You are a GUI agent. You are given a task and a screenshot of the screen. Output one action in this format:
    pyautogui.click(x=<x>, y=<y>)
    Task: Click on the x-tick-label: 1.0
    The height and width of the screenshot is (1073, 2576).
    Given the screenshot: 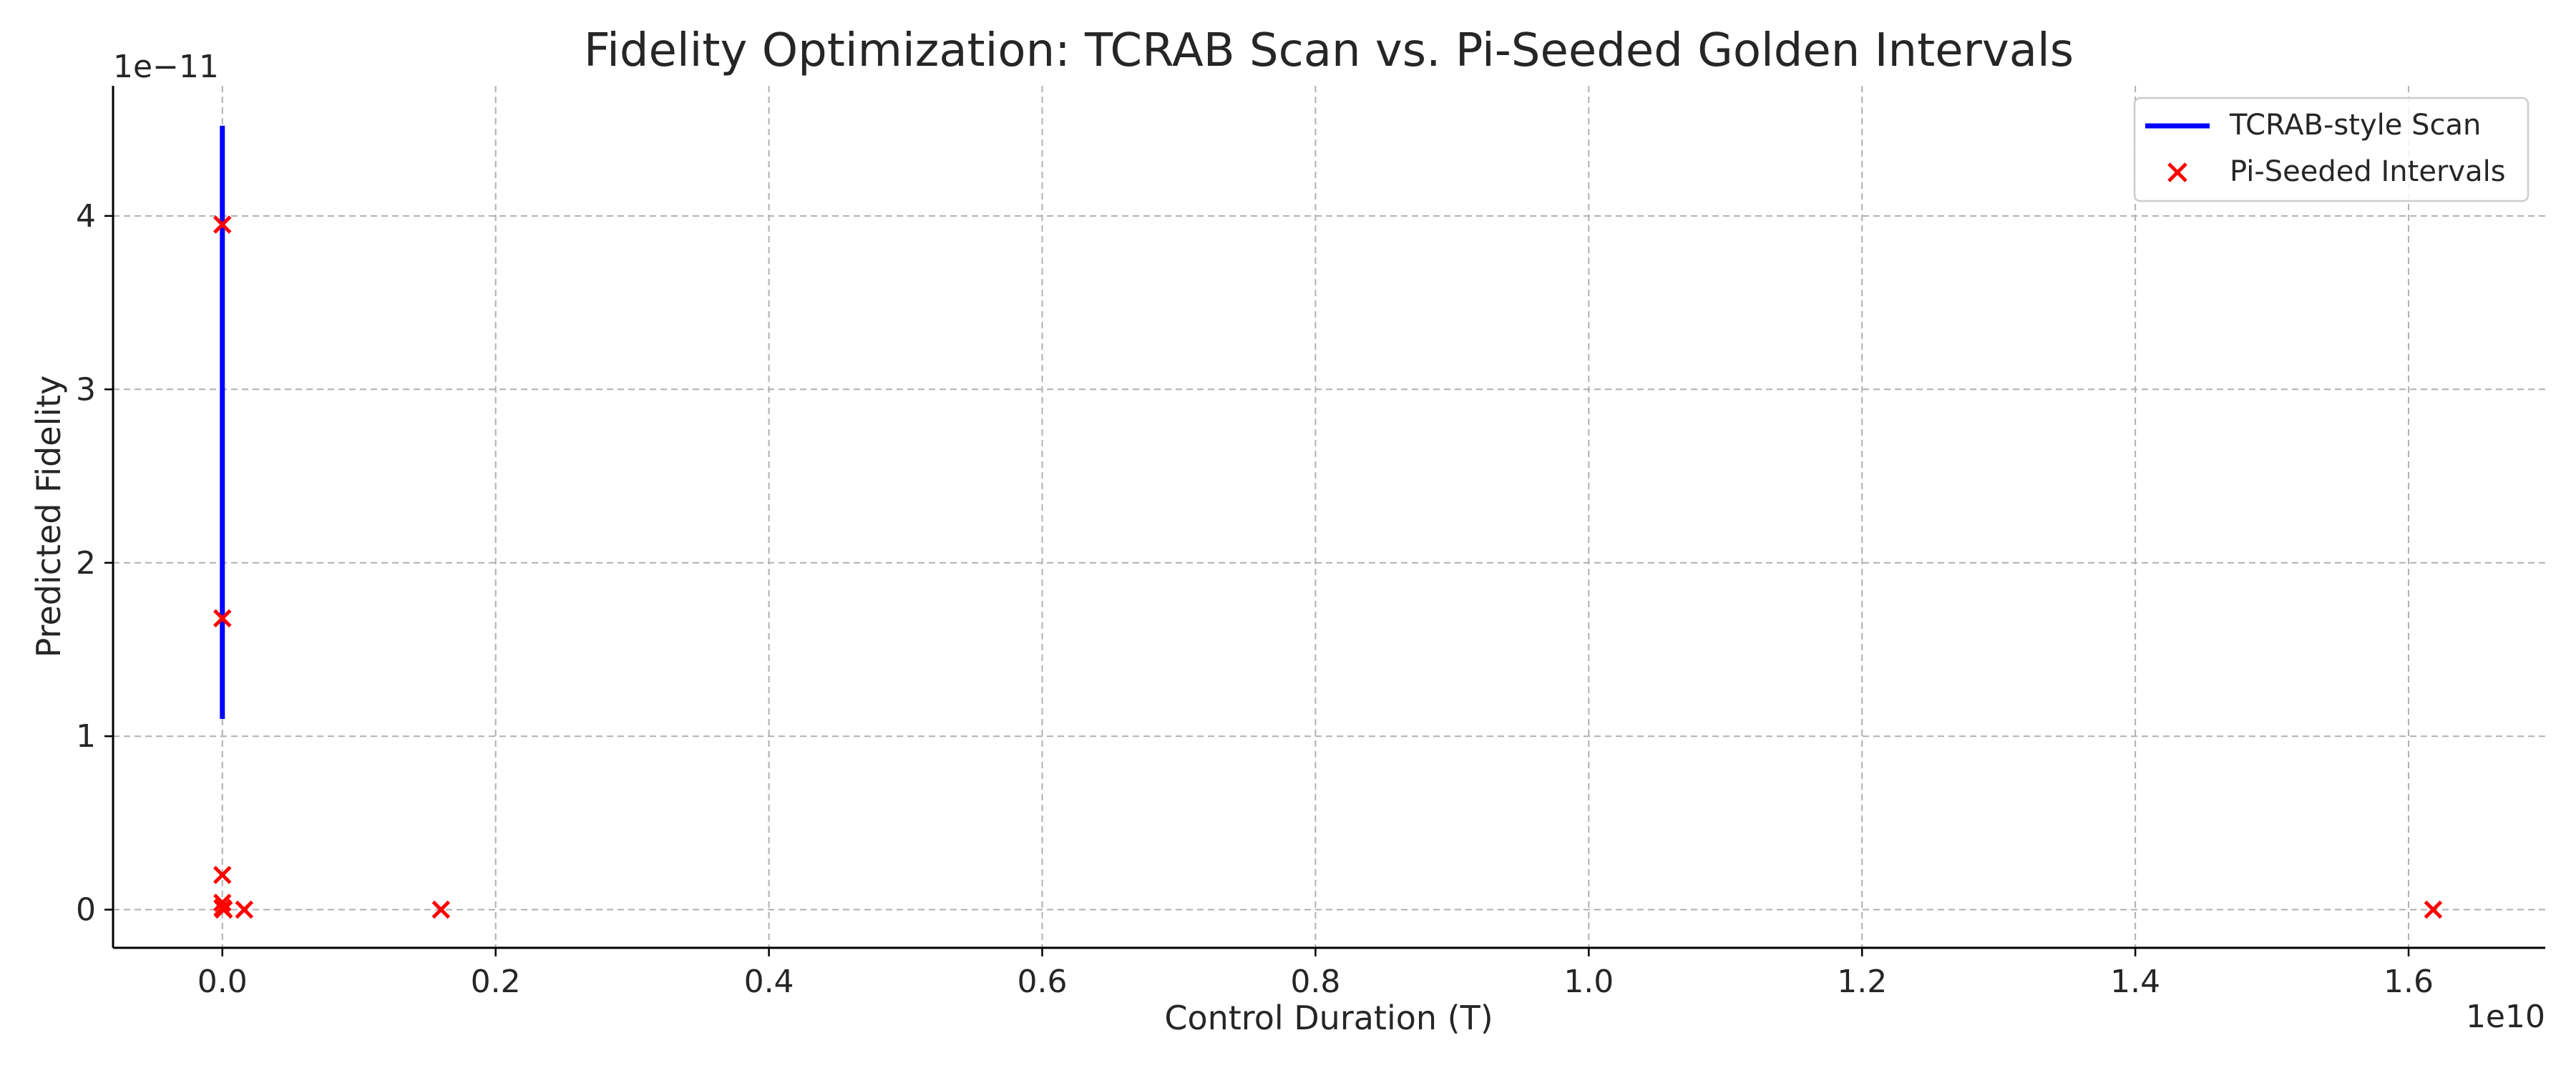 What is the action you would take?
    pyautogui.click(x=1588, y=982)
    